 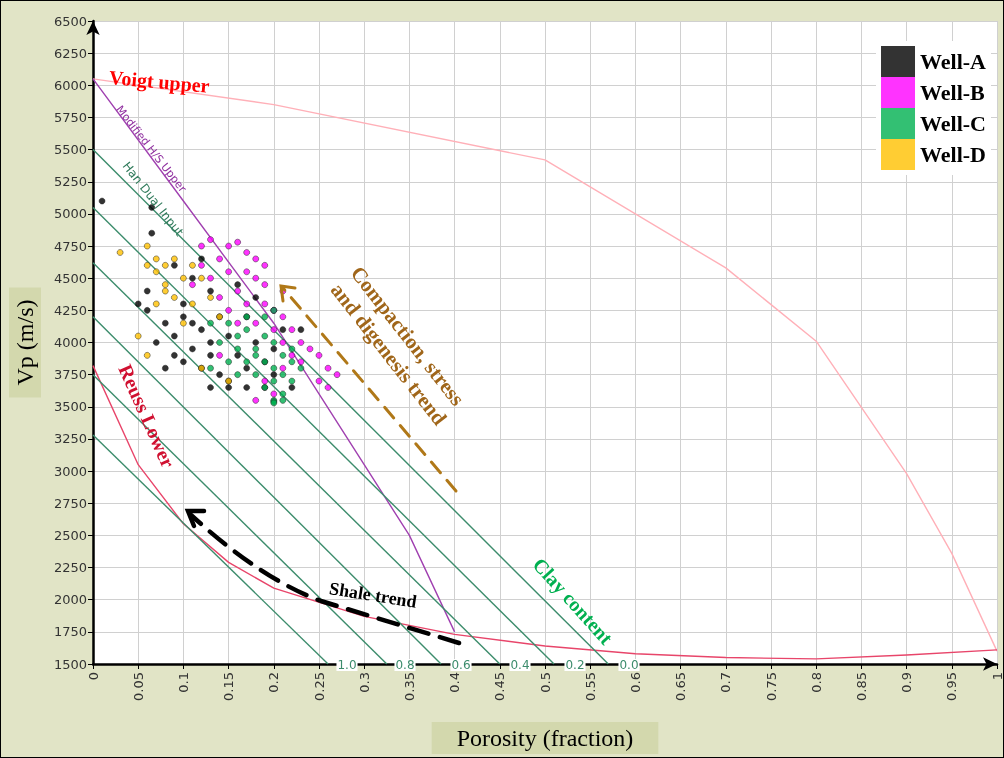 What do you see at coordinates (816, 682) in the screenshot?
I see `x-tick-label: 0.8` at bounding box center [816, 682].